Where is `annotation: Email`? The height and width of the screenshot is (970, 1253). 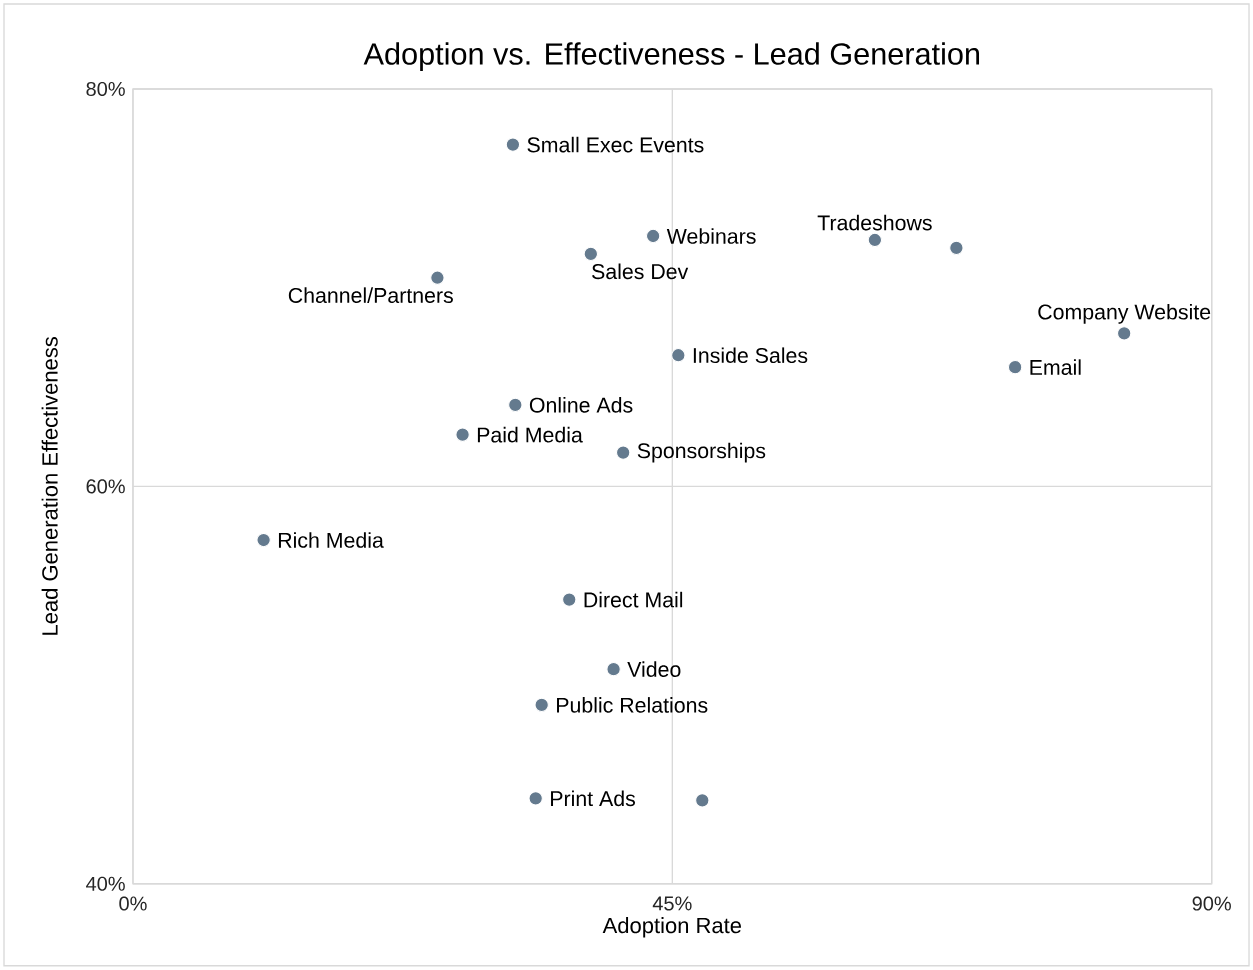
annotation: Email is located at coordinates (1055, 367).